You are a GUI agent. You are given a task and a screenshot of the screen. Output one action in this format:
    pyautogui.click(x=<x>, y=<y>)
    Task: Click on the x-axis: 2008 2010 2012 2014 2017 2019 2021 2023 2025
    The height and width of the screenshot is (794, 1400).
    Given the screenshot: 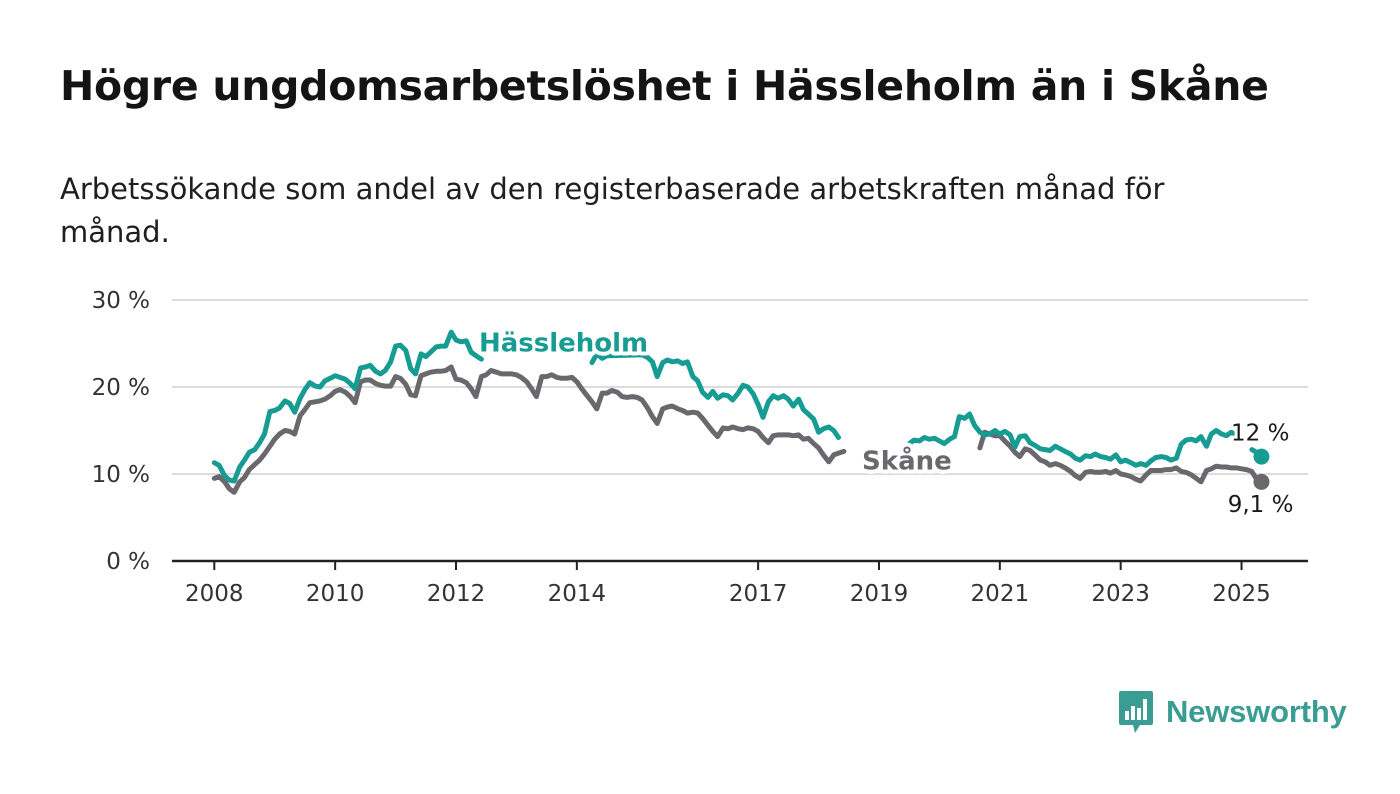 What is the action you would take?
    pyautogui.click(x=740, y=583)
    